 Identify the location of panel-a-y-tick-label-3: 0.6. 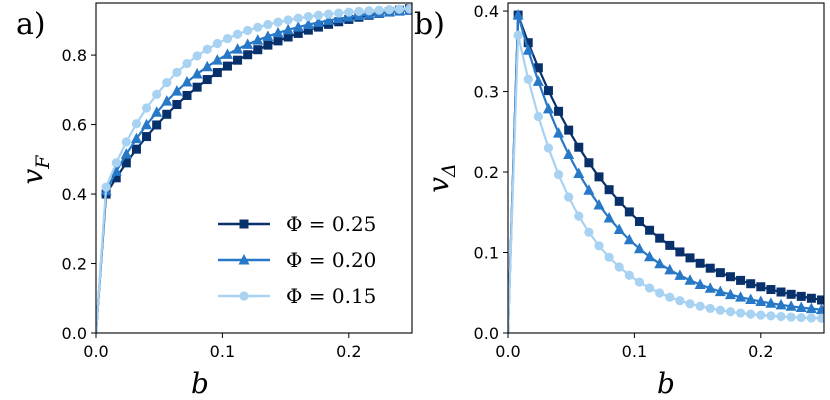
(74, 125).